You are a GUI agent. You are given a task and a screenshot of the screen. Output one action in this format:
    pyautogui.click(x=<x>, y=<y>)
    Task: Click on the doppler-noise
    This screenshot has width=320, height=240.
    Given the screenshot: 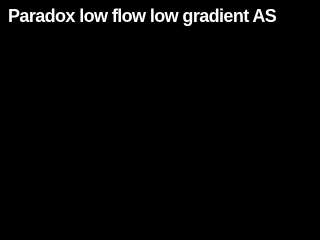 What is the action you would take?
    pyautogui.click(x=237, y=161)
    